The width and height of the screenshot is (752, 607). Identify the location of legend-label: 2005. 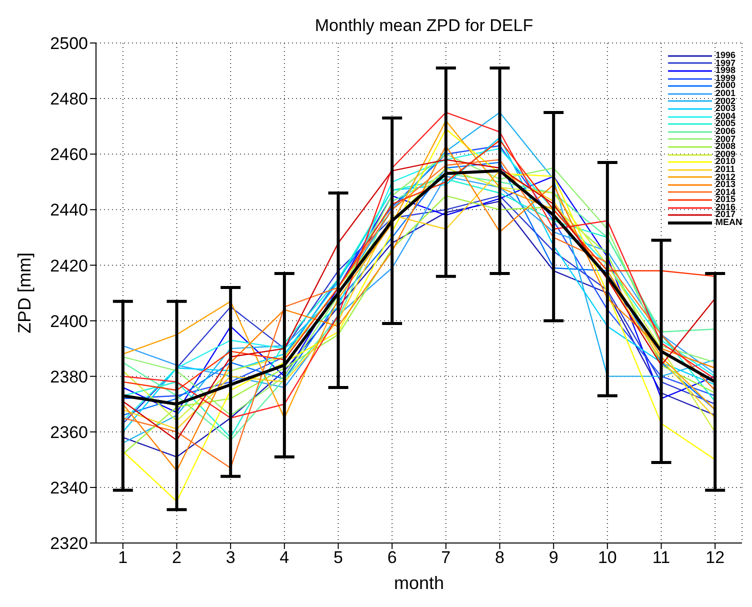
(726, 123).